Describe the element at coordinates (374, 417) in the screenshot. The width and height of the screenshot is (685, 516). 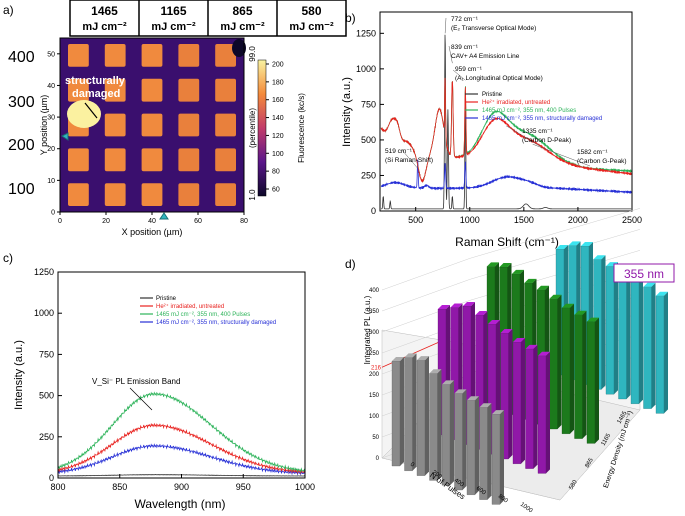
I see `bar3d-ztick-label: 100` at that location.